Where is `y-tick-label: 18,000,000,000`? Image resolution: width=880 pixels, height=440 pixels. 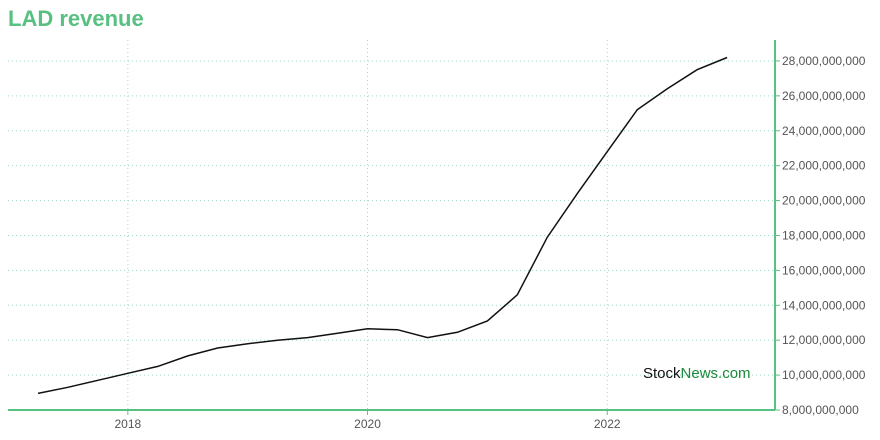 y-tick-label: 18,000,000,000 is located at coordinates (824, 235).